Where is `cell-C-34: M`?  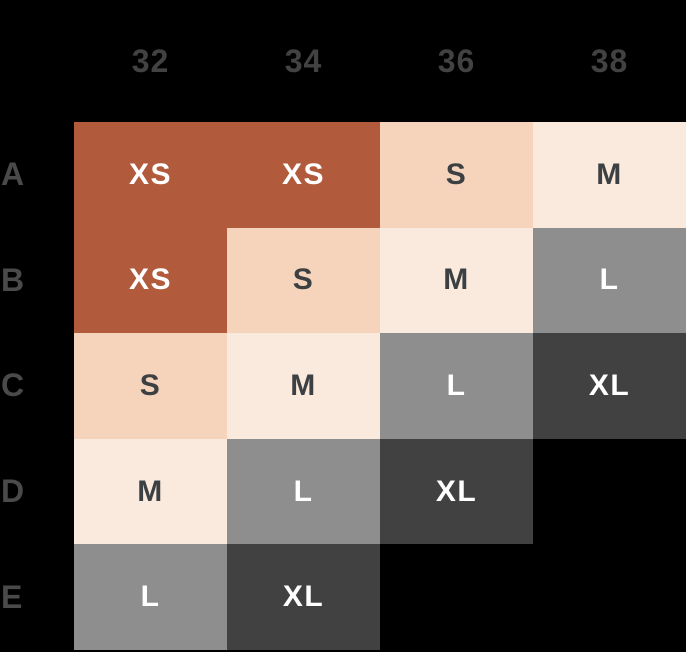 cell-C-34: M is located at coordinates (303, 386).